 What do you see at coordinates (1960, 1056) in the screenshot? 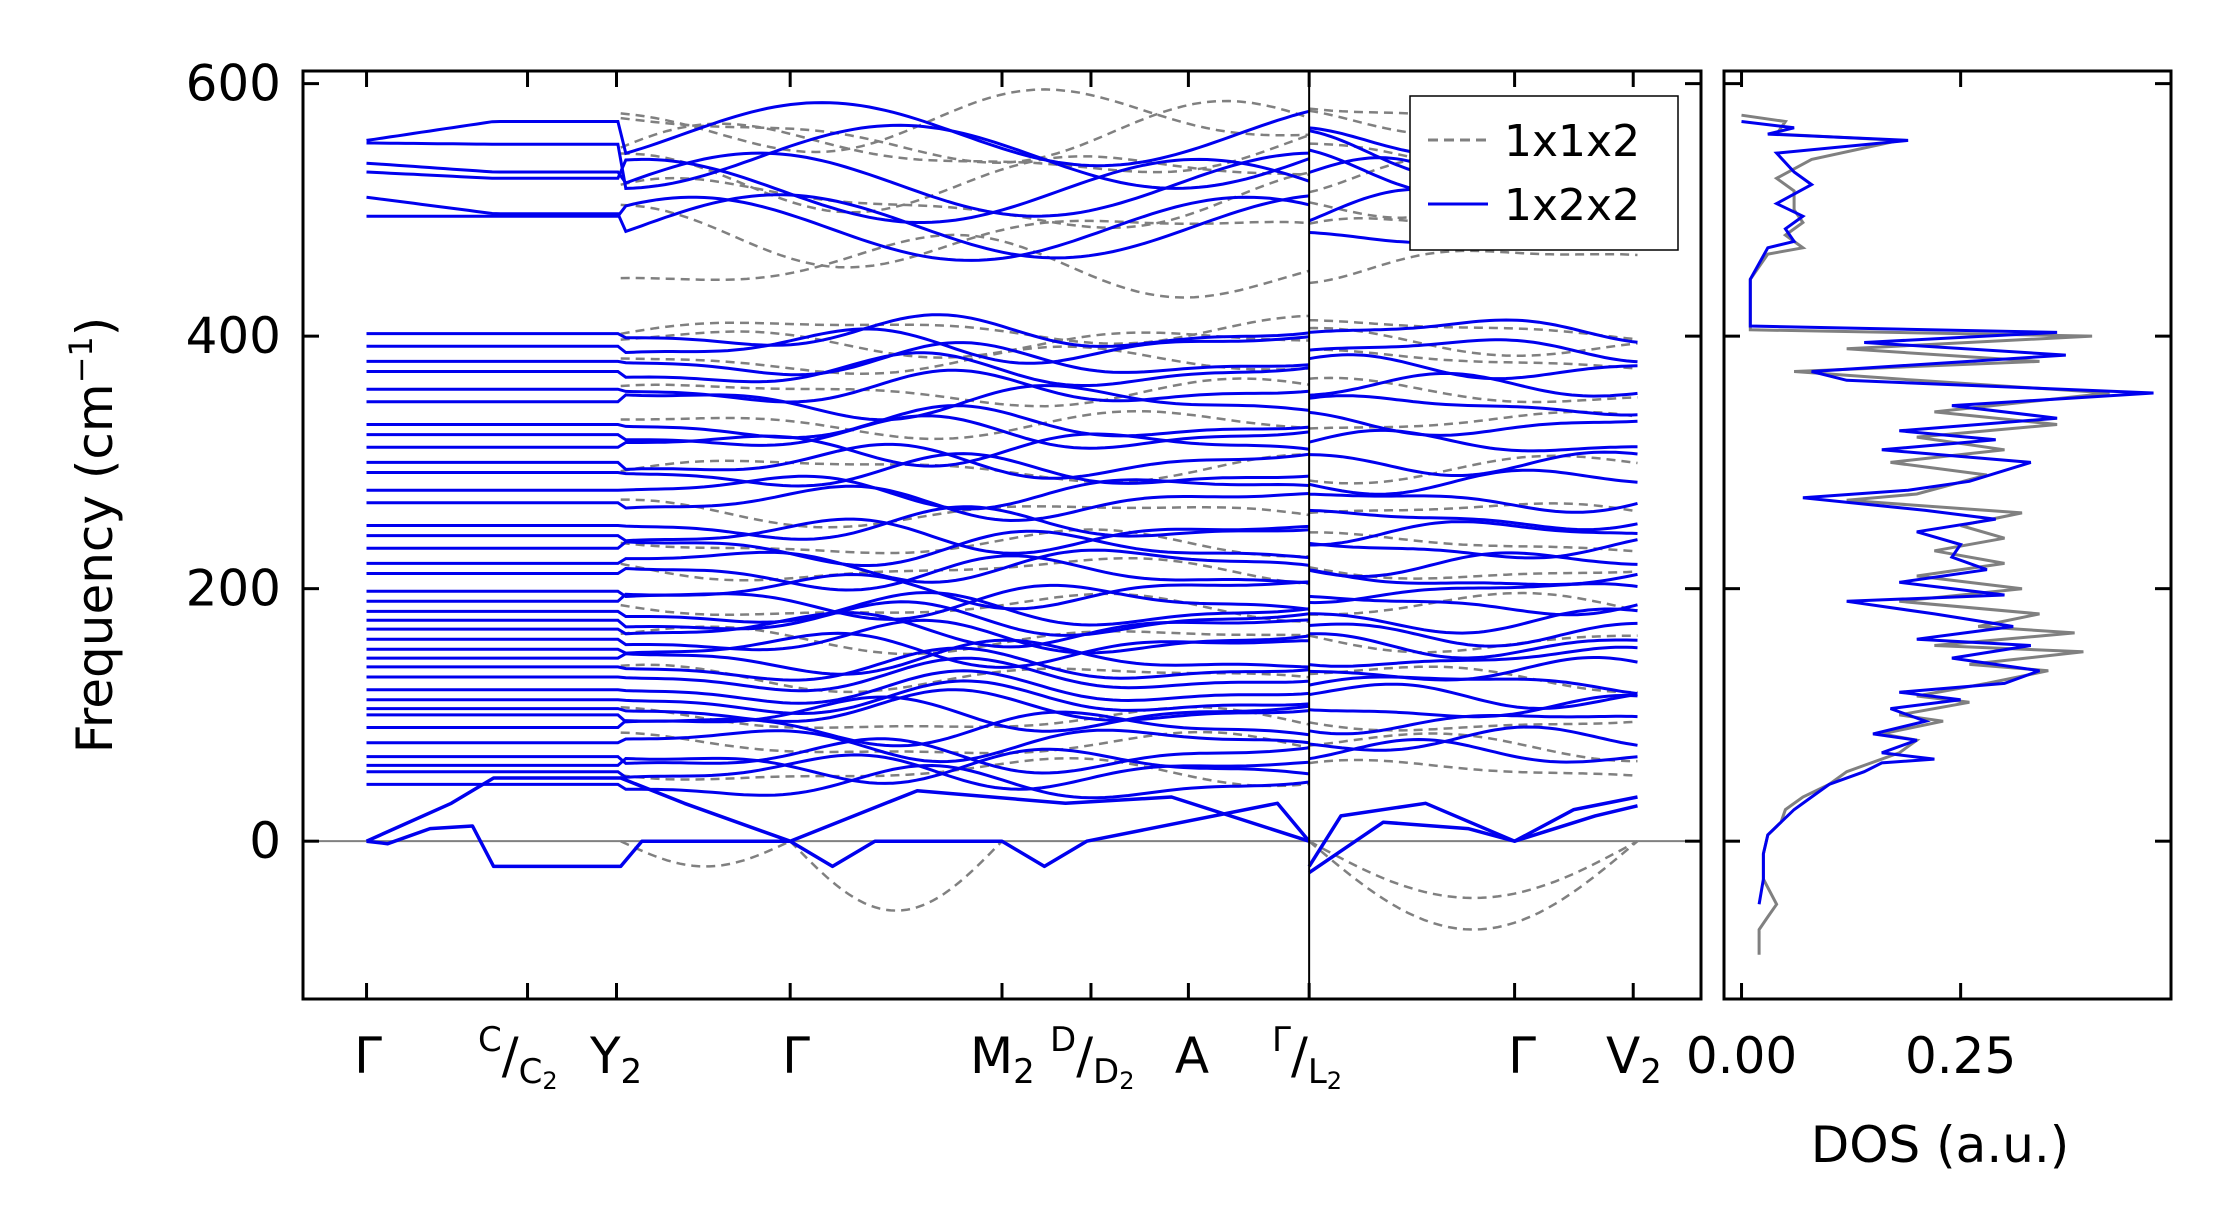
I see `dos-x-tick-label-1: 0.25` at bounding box center [1960, 1056].